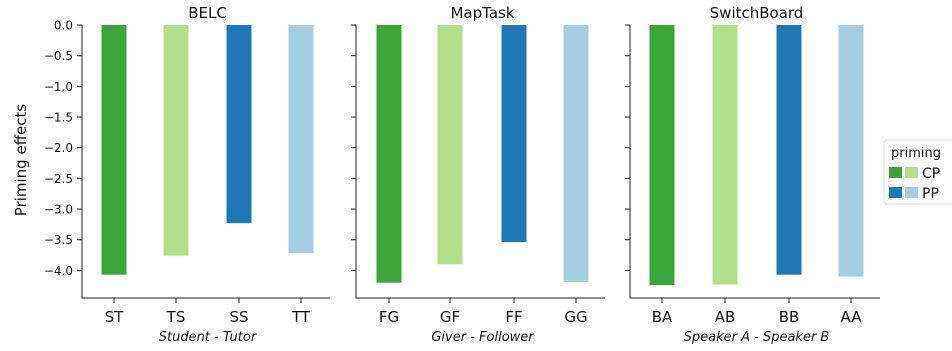 The height and width of the screenshot is (351, 952). What do you see at coordinates (930, 194) in the screenshot?
I see `legend-label-pp: PP` at bounding box center [930, 194].